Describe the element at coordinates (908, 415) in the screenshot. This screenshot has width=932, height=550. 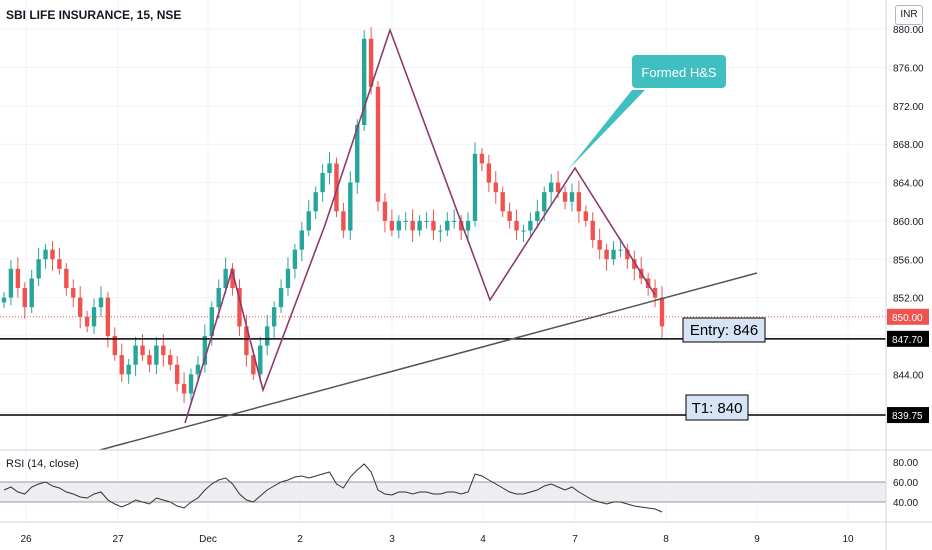
I see `target-price-tag-bg` at that location.